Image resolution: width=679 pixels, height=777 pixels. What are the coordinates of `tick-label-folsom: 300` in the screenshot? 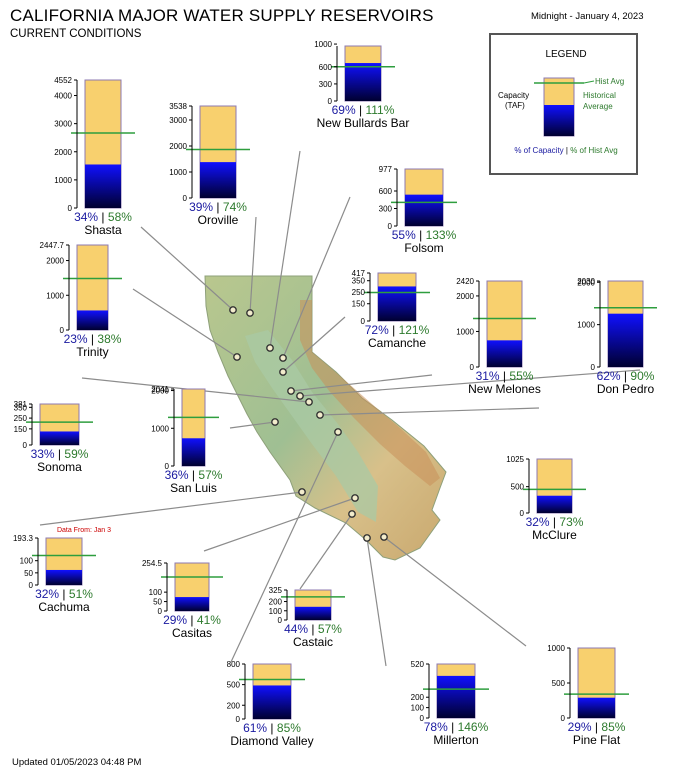 It's located at (386, 208).